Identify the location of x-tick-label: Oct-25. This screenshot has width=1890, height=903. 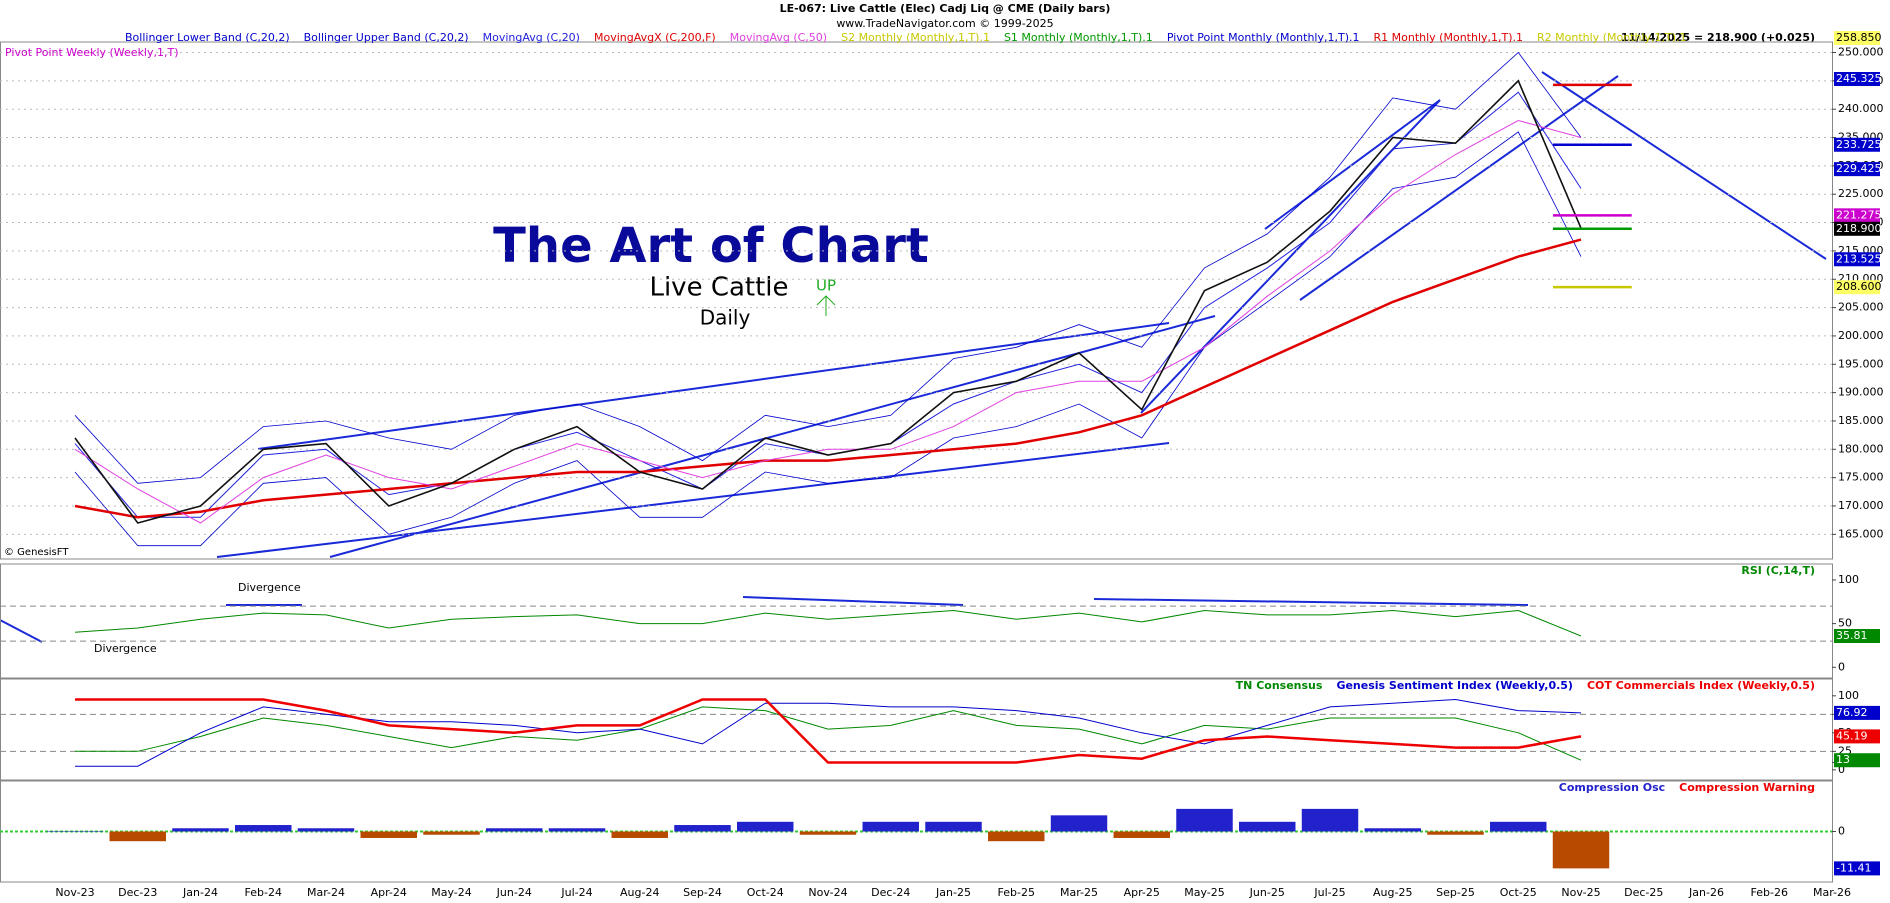
(1518, 892).